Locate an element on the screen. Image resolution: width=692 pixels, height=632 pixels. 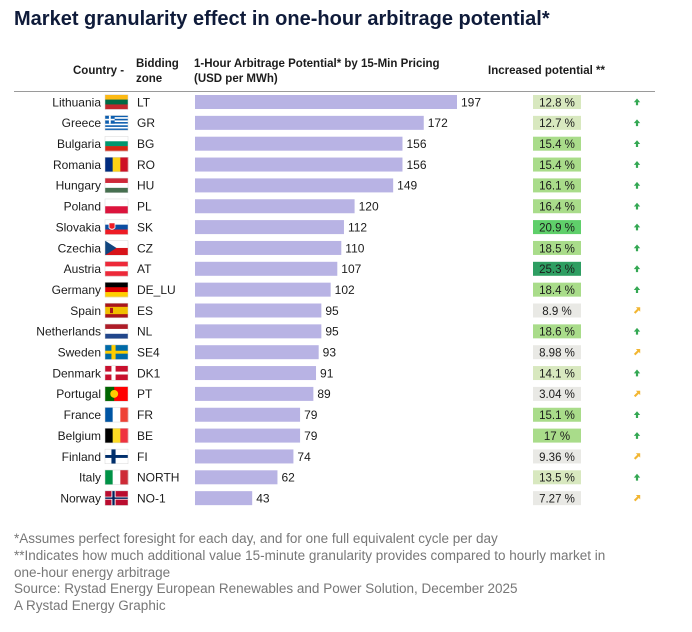
country-label: Finland is located at coordinates (81, 457).